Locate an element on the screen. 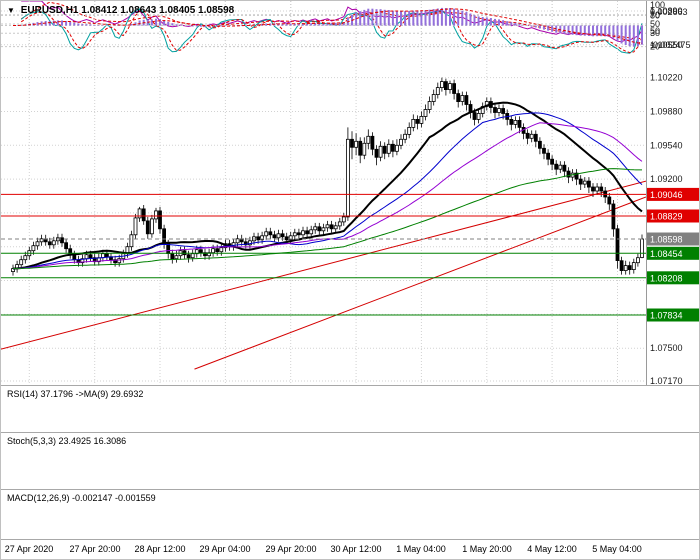 This screenshot has height=560, width=700. rsi-level-label: 70 is located at coordinates (655, 15).